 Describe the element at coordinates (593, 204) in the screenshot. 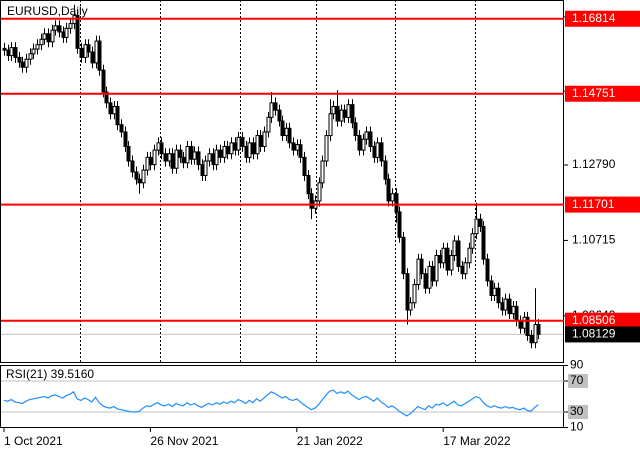

I see `level-label: 1.11701` at that location.